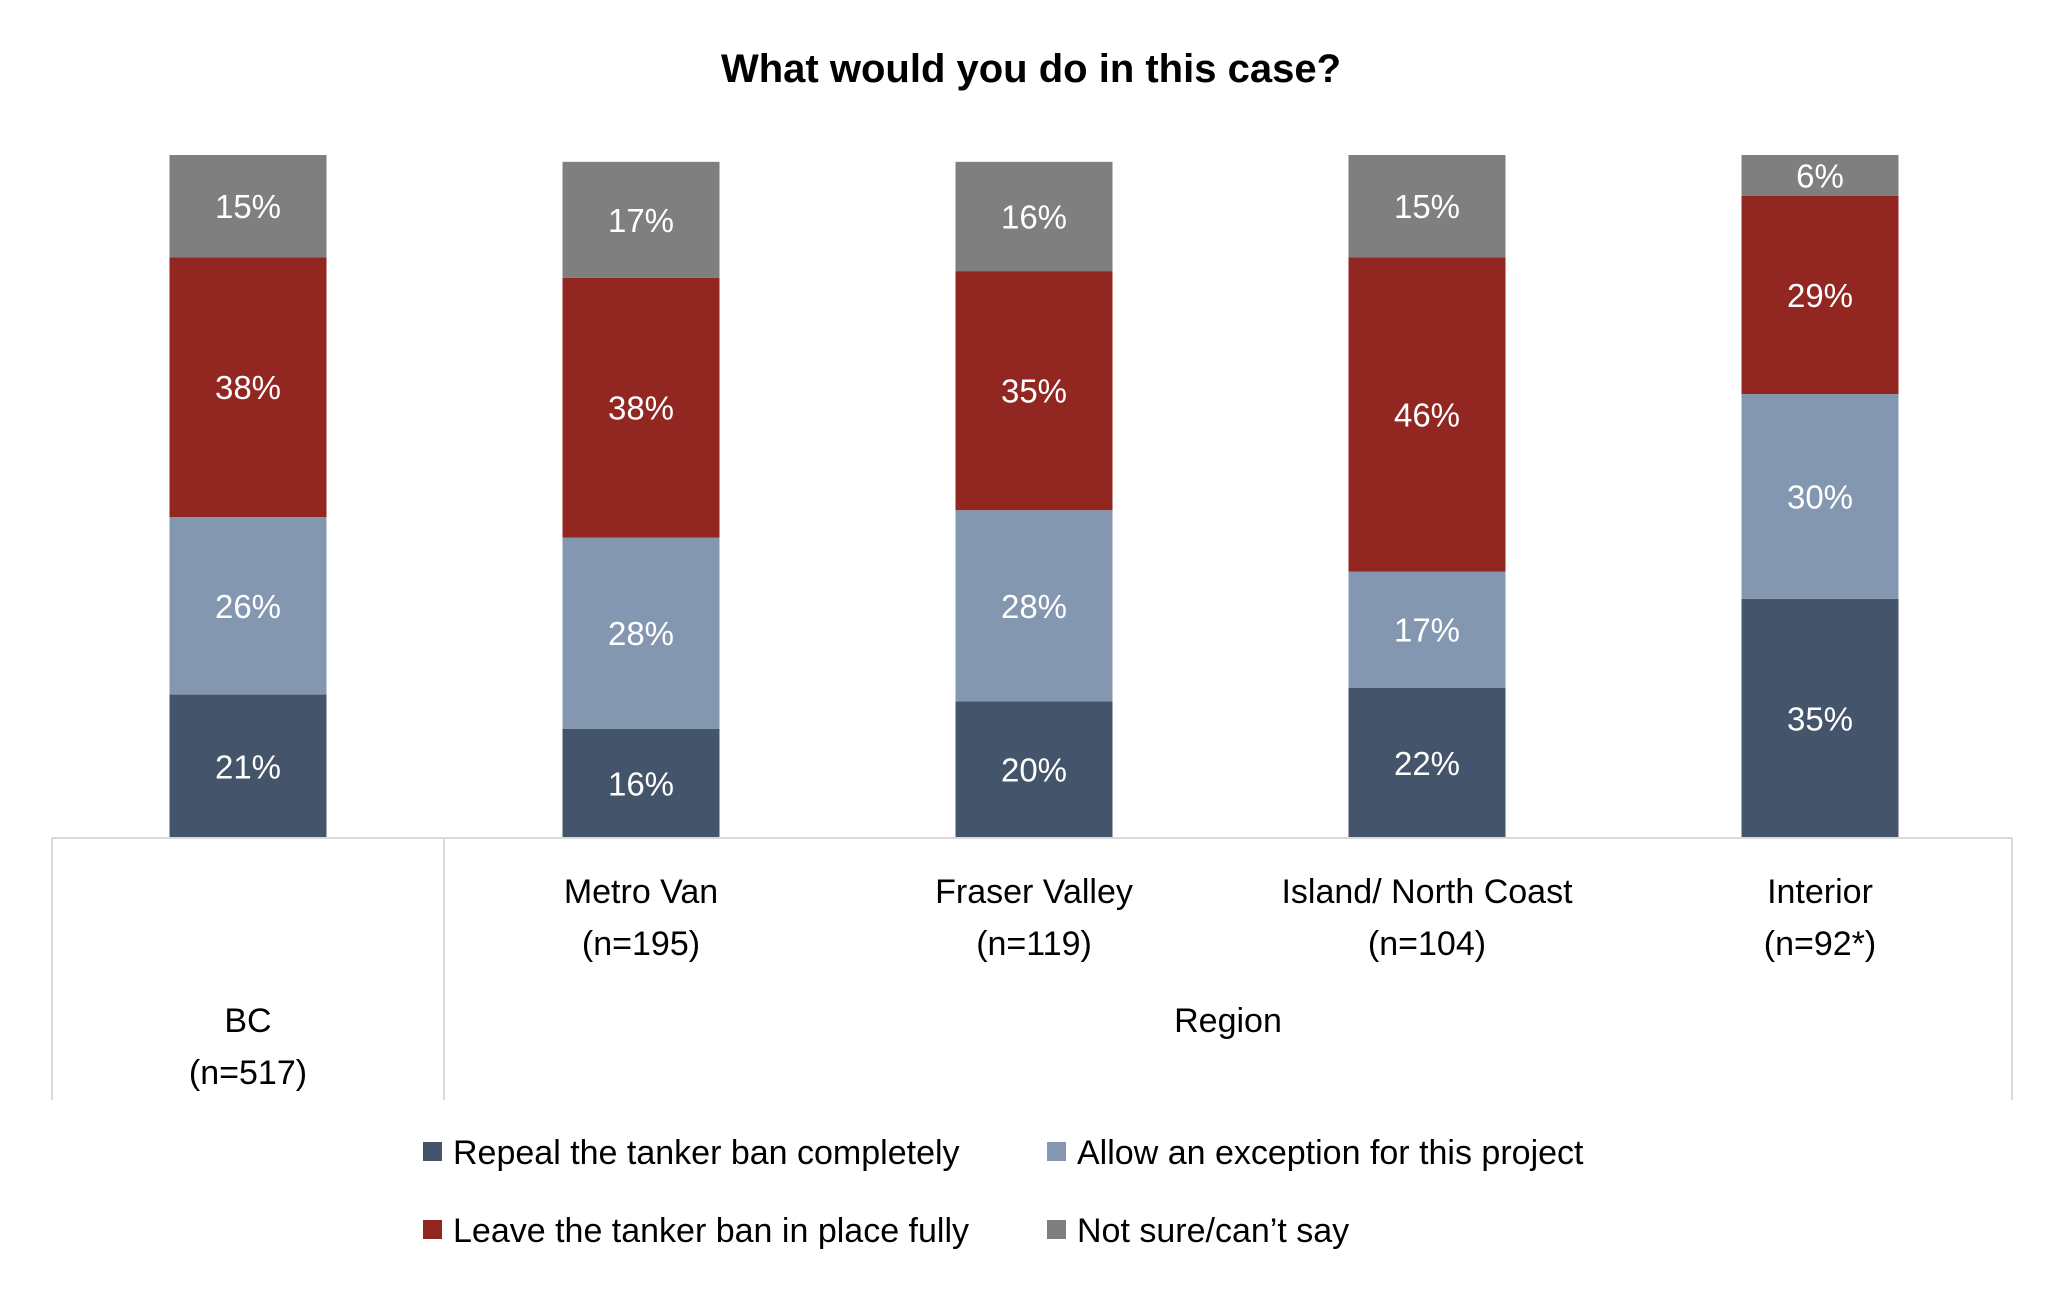 The width and height of the screenshot is (2053, 1300). What do you see at coordinates (1330, 1153) in the screenshot?
I see `legend-label: Allow an exception for this project` at bounding box center [1330, 1153].